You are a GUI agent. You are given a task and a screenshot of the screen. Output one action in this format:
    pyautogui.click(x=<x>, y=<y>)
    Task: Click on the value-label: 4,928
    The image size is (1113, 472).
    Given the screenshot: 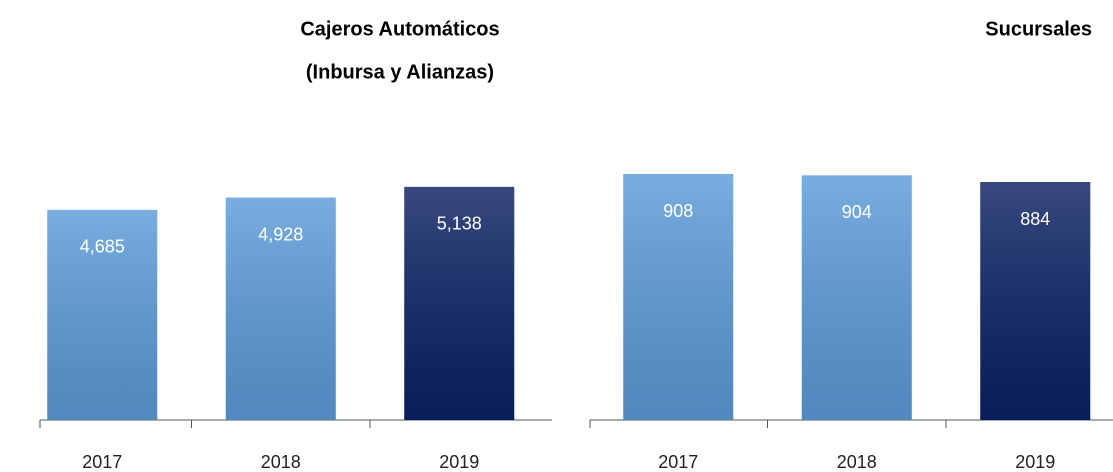 What is the action you would take?
    pyautogui.click(x=280, y=234)
    